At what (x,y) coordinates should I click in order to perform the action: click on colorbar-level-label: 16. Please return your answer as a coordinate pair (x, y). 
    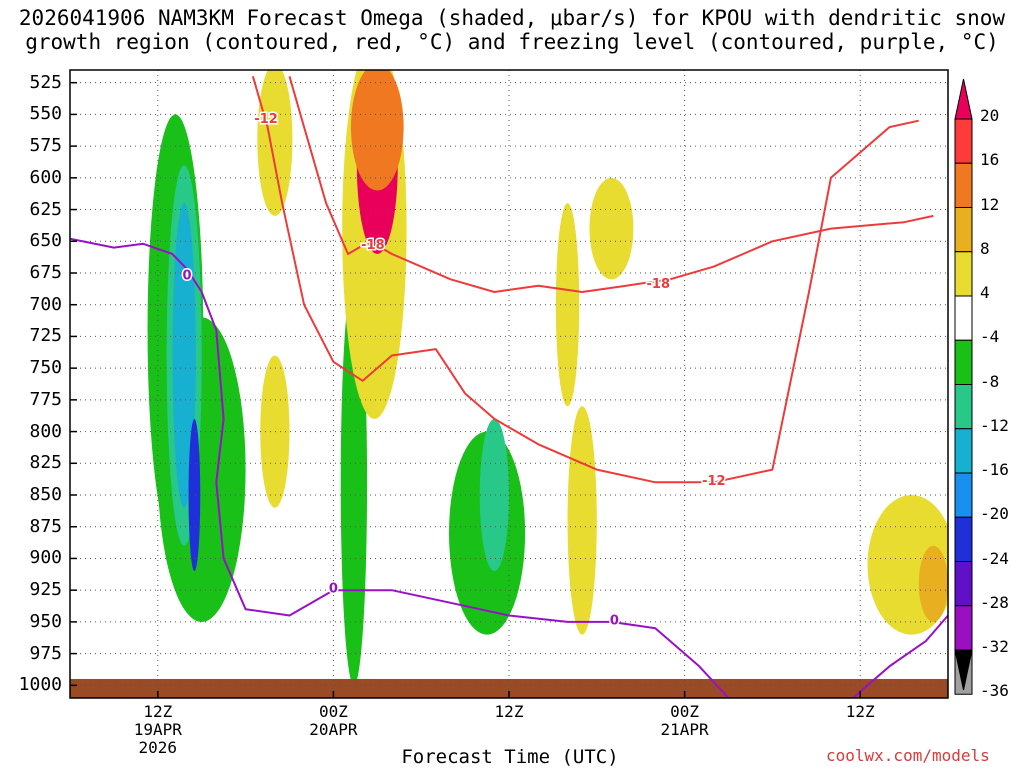
    Looking at the image, I should click on (990, 160).